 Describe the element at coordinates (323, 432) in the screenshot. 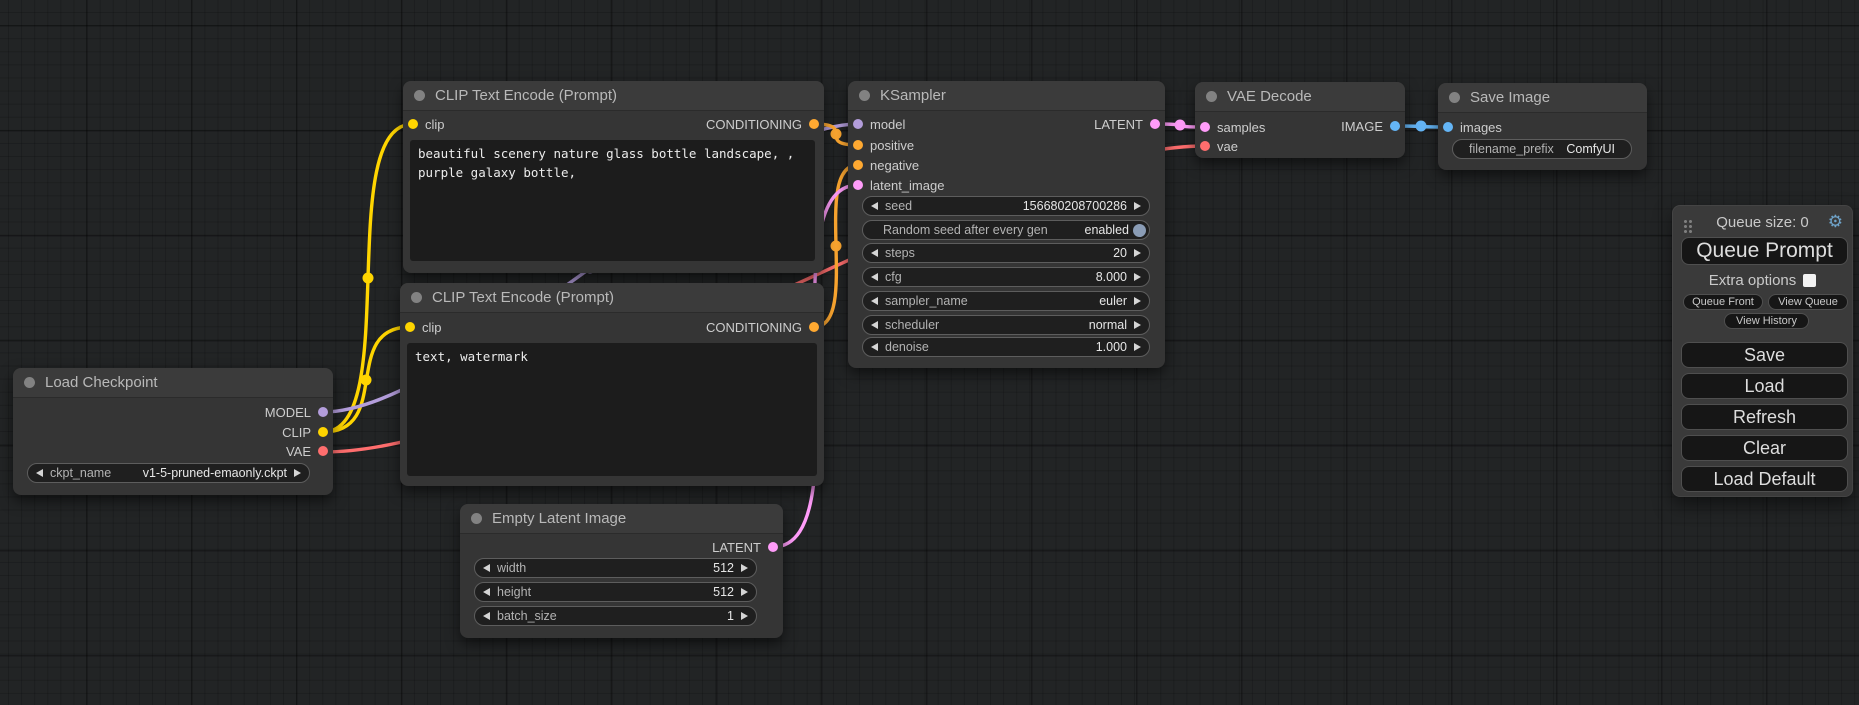

I see `clip-output-port` at that location.